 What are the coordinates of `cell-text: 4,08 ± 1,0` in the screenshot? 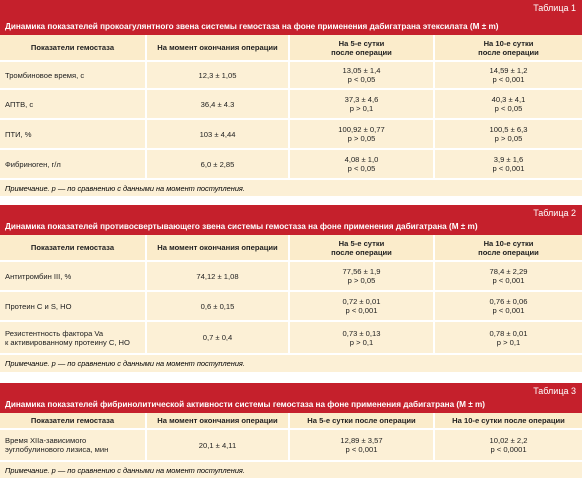 It's located at (361, 159).